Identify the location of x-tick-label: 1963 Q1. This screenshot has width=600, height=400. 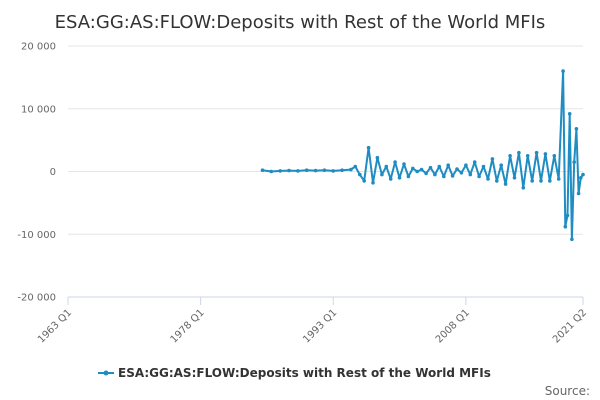
(55, 326).